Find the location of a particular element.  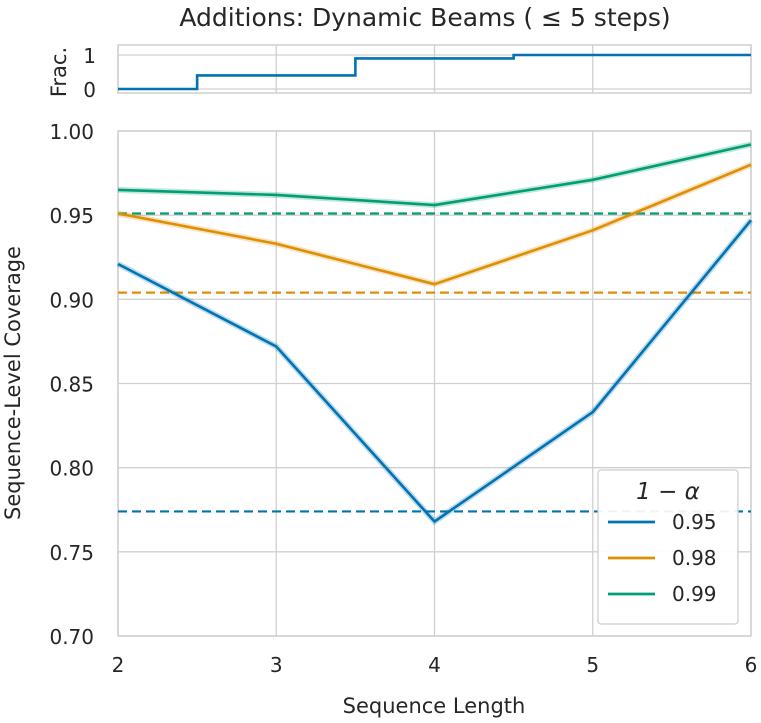

fraction-series is located at coordinates (434, 72).